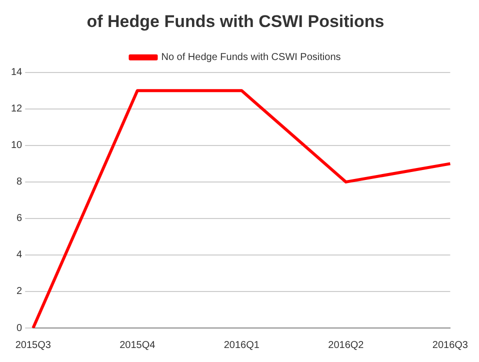  Describe the element at coordinates (33, 345) in the screenshot. I see `x-tick-label: 2015Q3` at that location.